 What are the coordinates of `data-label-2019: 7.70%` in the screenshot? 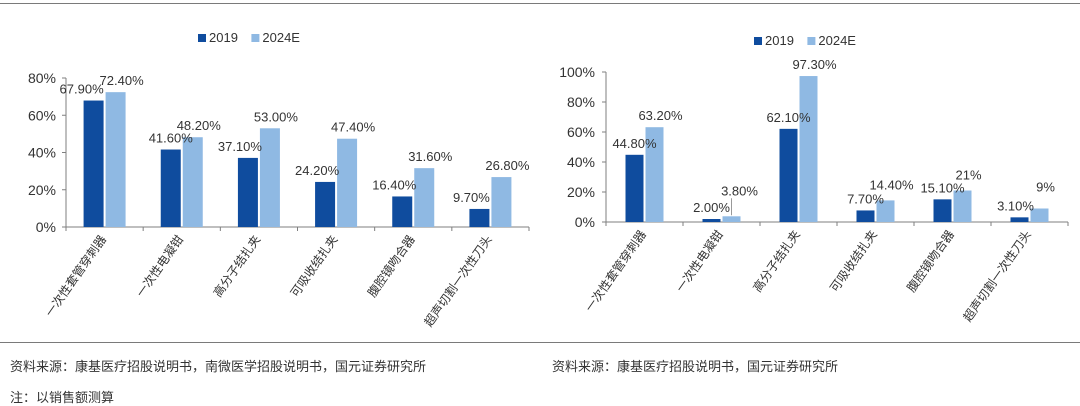 It's located at (865, 198).